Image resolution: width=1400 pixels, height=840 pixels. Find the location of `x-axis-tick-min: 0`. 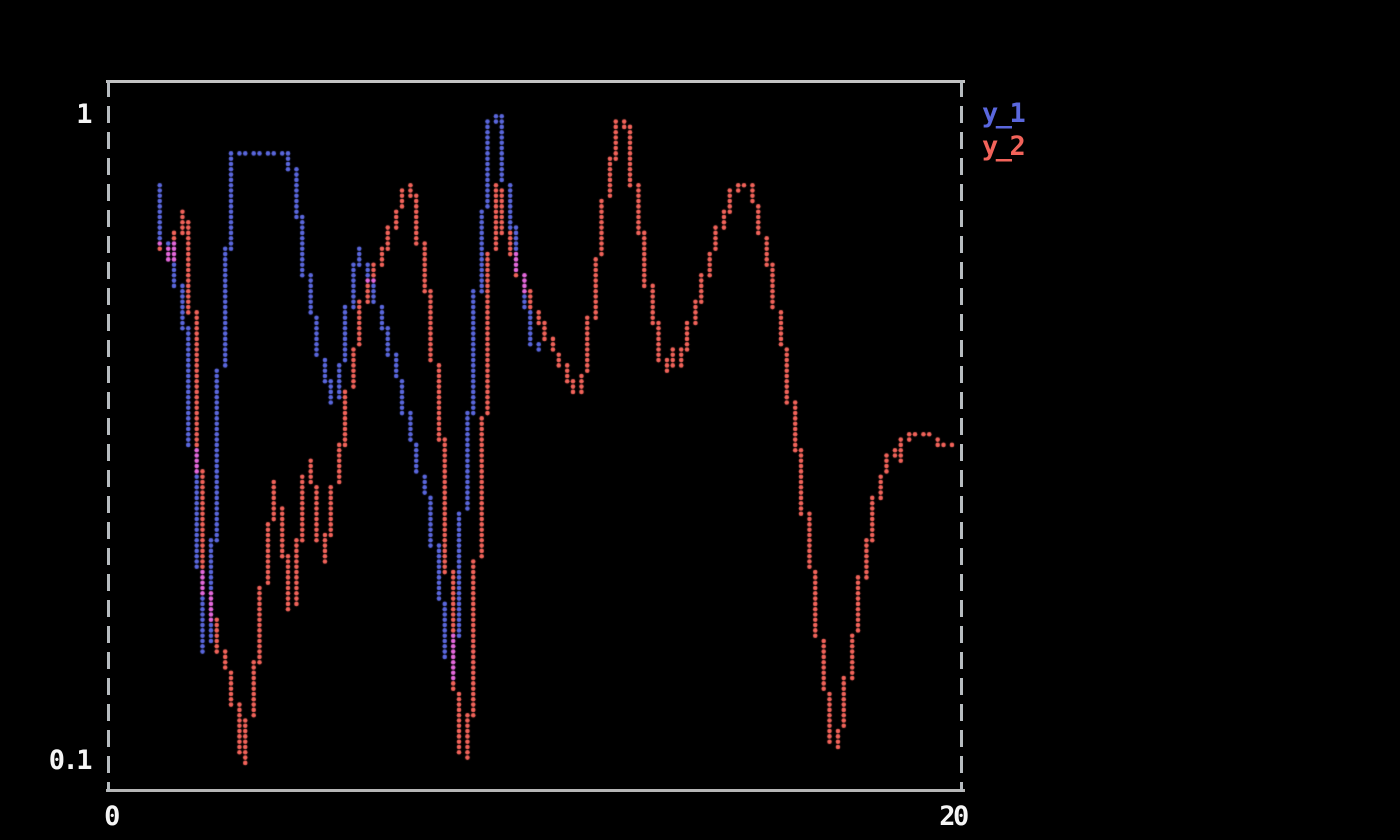

x-axis-tick-min: 0 is located at coordinates (112, 816).